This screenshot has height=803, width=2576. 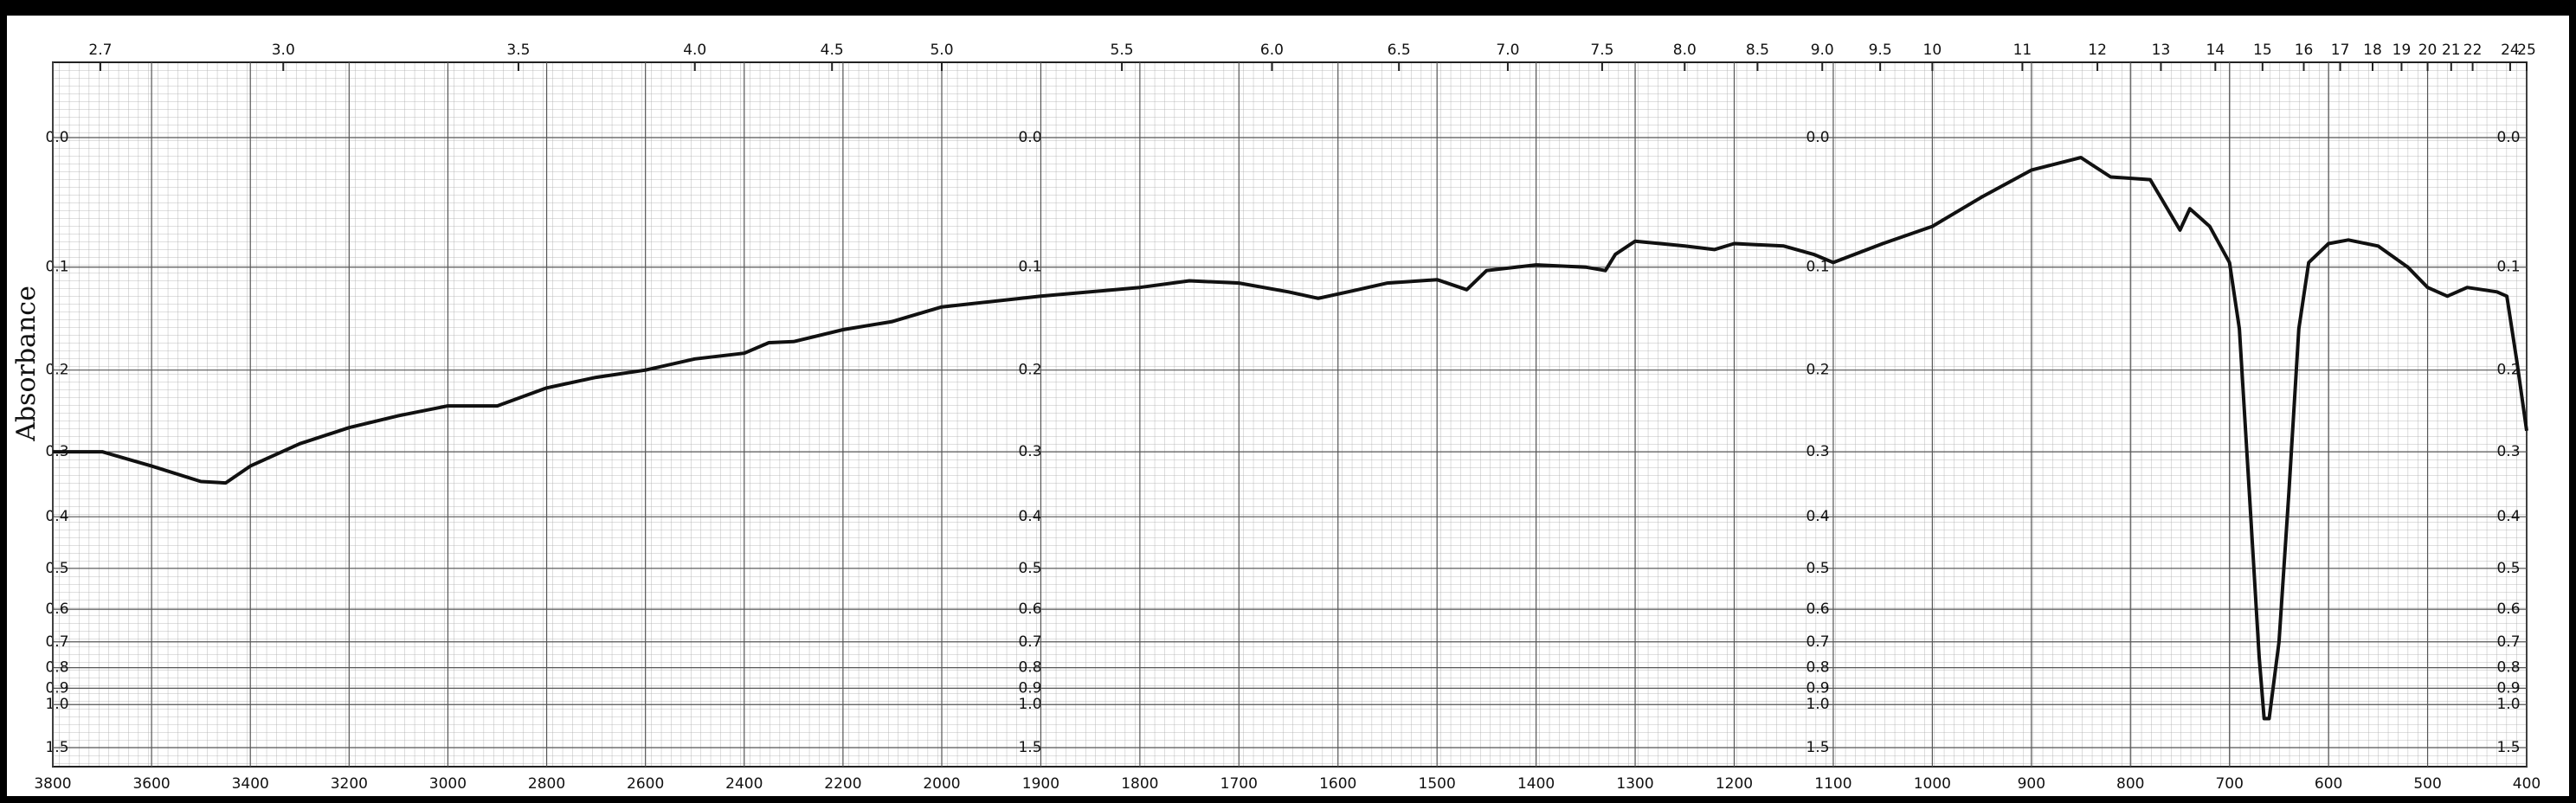 What do you see at coordinates (2340, 50) in the screenshot?
I see `x2-tick-label: 17` at bounding box center [2340, 50].